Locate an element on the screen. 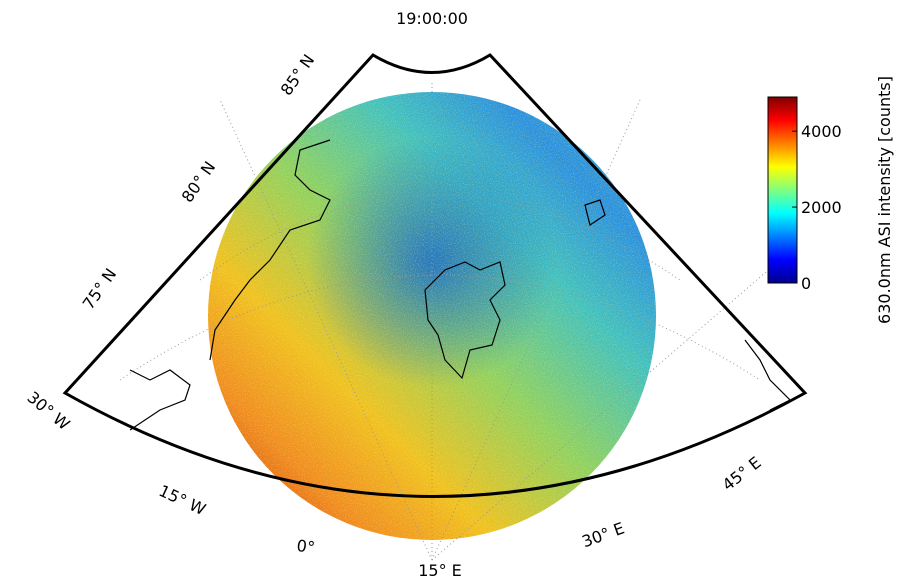 The height and width of the screenshot is (586, 903). lon-label: 45° E is located at coordinates (742, 474).